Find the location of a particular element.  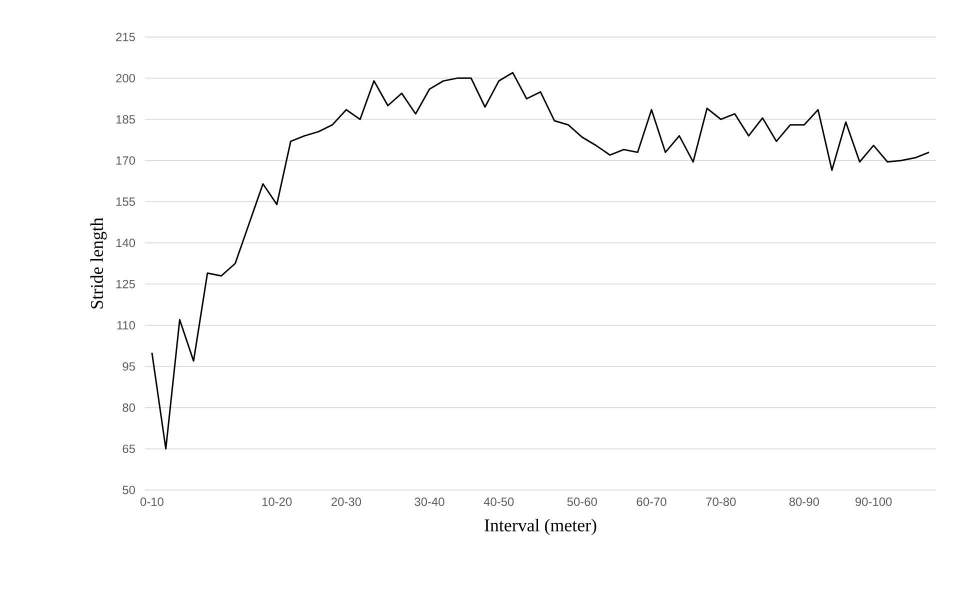

y-tick-label: 140 is located at coordinates (126, 243).